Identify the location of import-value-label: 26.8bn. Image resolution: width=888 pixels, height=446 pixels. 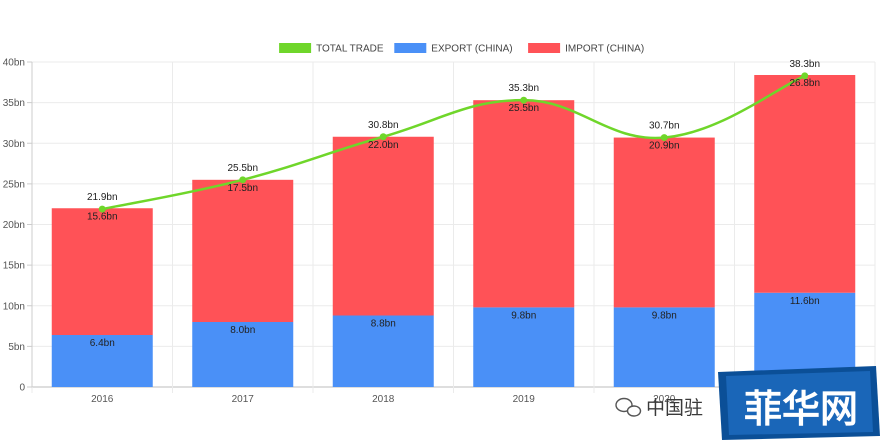
(804, 83).